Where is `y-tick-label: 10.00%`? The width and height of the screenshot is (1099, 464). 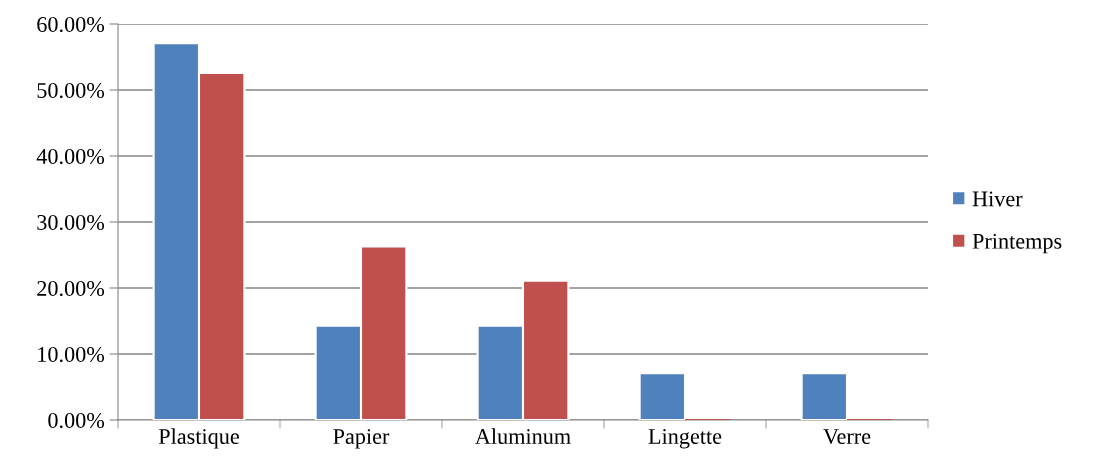
y-tick-label: 10.00% is located at coordinates (71, 354).